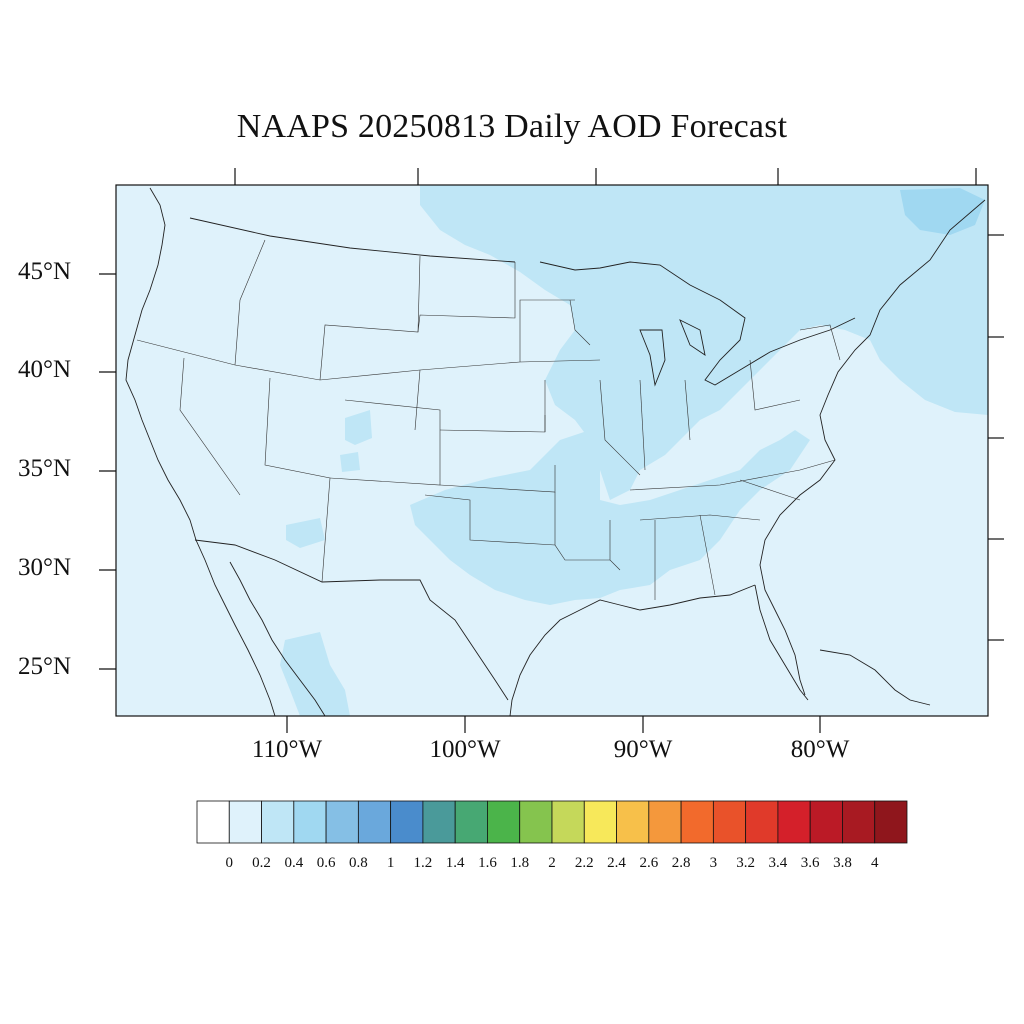 The height and width of the screenshot is (1024, 1024). Describe the element at coordinates (45, 271) in the screenshot. I see `lat-label-45: 45°N` at that location.